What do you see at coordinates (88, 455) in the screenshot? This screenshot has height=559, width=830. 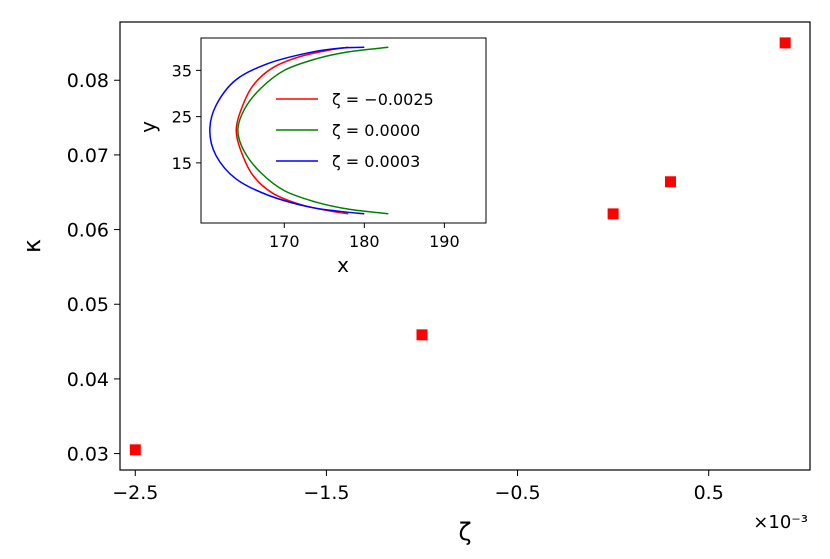 I see `y-tick-label: 0.03` at bounding box center [88, 455].